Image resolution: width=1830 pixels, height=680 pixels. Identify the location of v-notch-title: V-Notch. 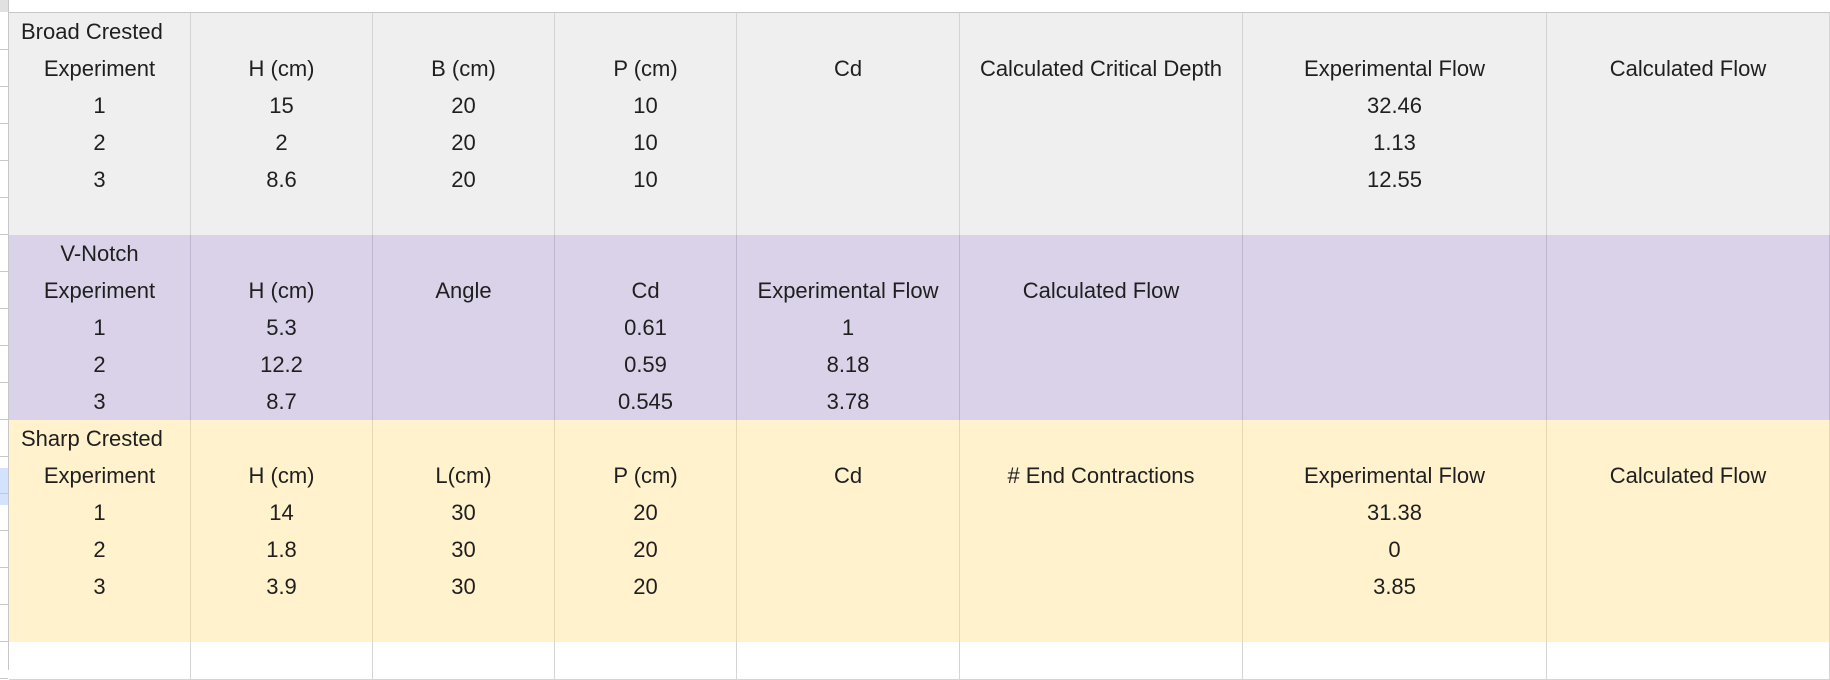
(100, 254).